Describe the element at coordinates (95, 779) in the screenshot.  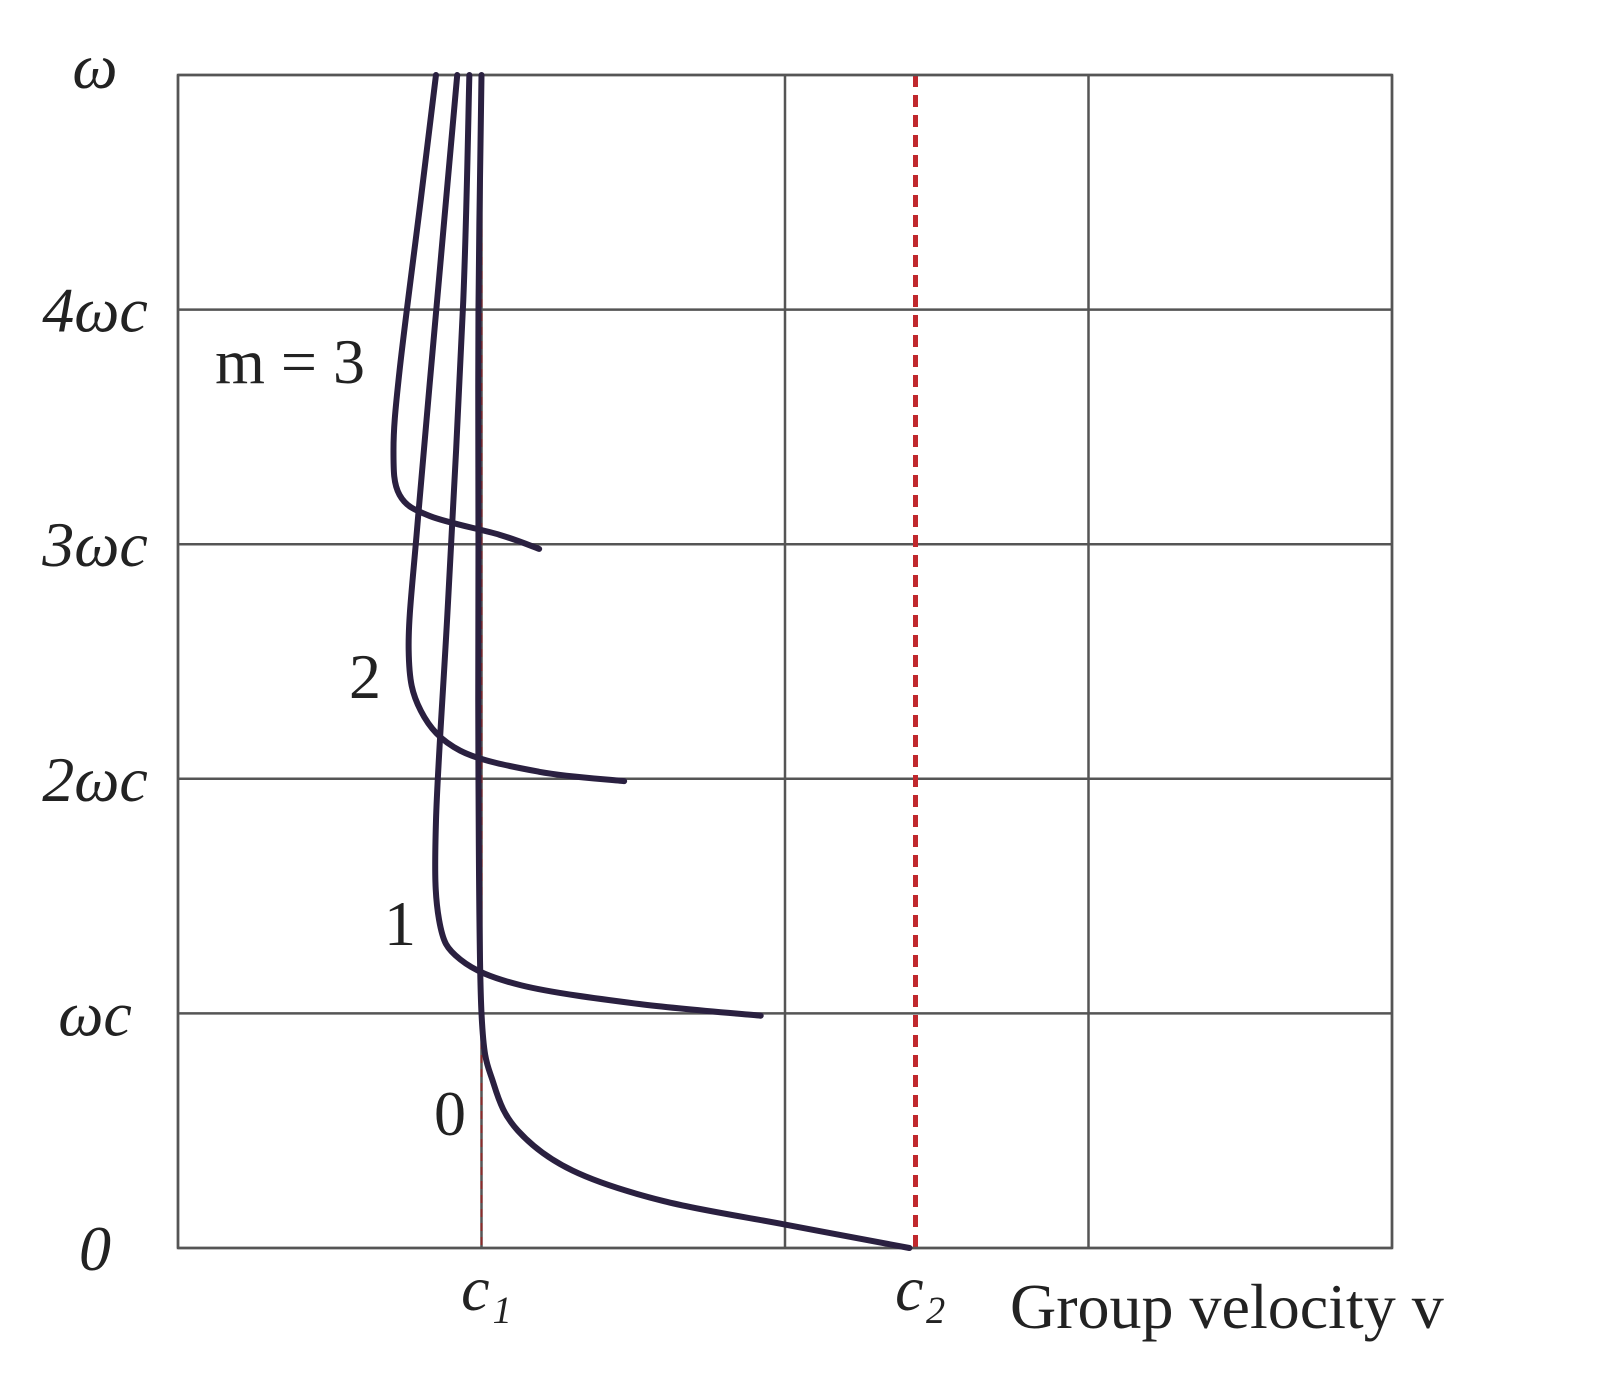
I see `y-tick-label: 2ωc` at that location.